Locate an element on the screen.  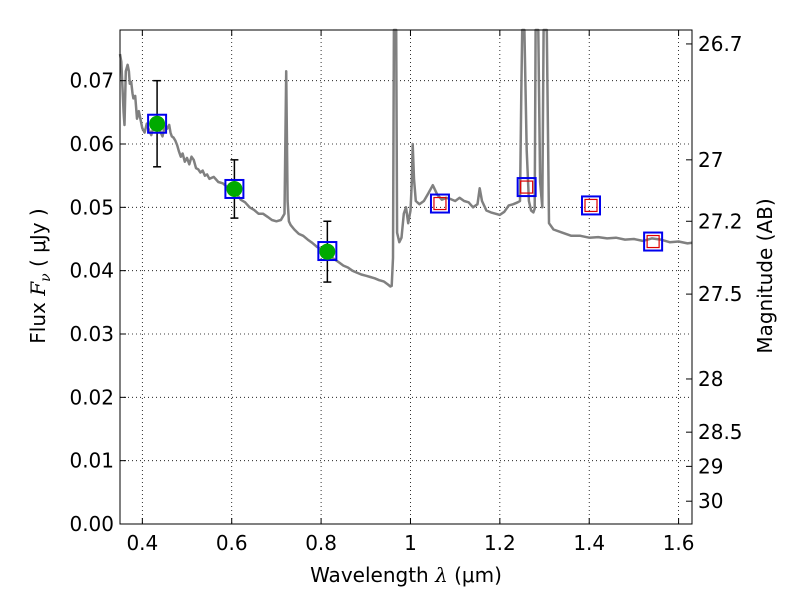
y2-tick-label: 28.5 is located at coordinates (720, 432).